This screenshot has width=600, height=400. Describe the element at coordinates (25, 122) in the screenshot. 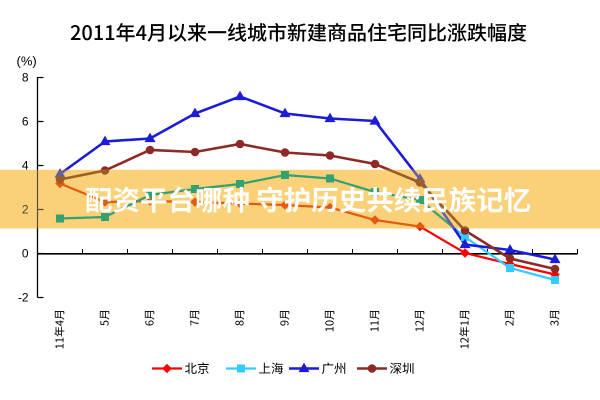

I see `svg-text: 6` at that location.